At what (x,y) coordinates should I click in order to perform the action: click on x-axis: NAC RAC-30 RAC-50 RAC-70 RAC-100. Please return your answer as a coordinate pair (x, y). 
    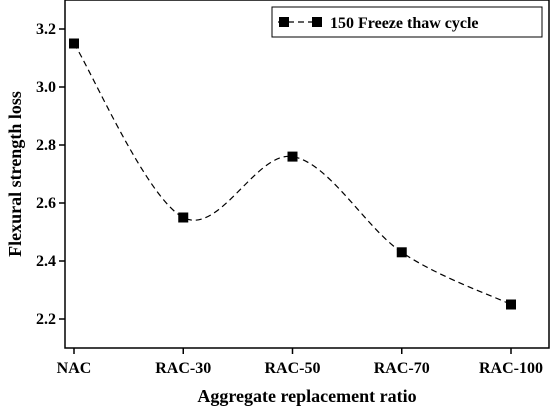
    Looking at the image, I should click on (300, 362).